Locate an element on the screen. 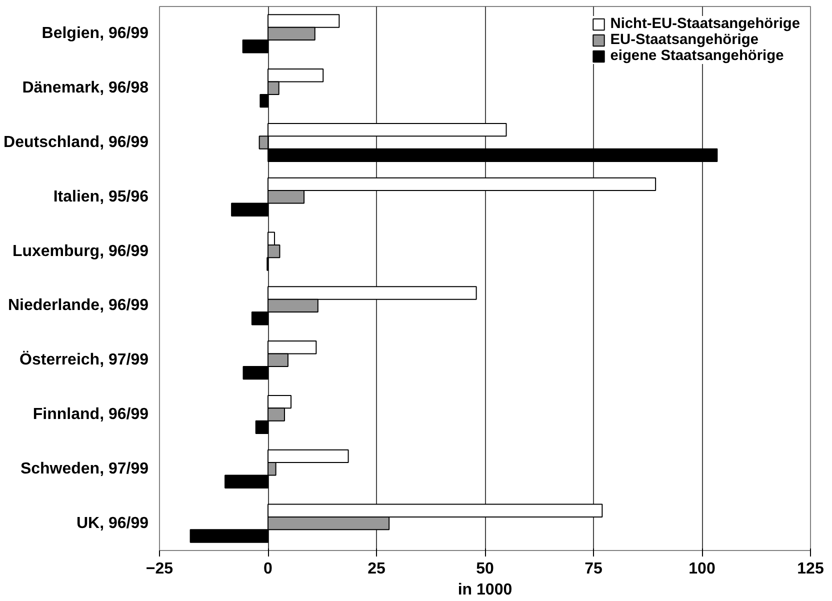 The image size is (832, 601). x-tick-label: 100 is located at coordinates (702, 569).